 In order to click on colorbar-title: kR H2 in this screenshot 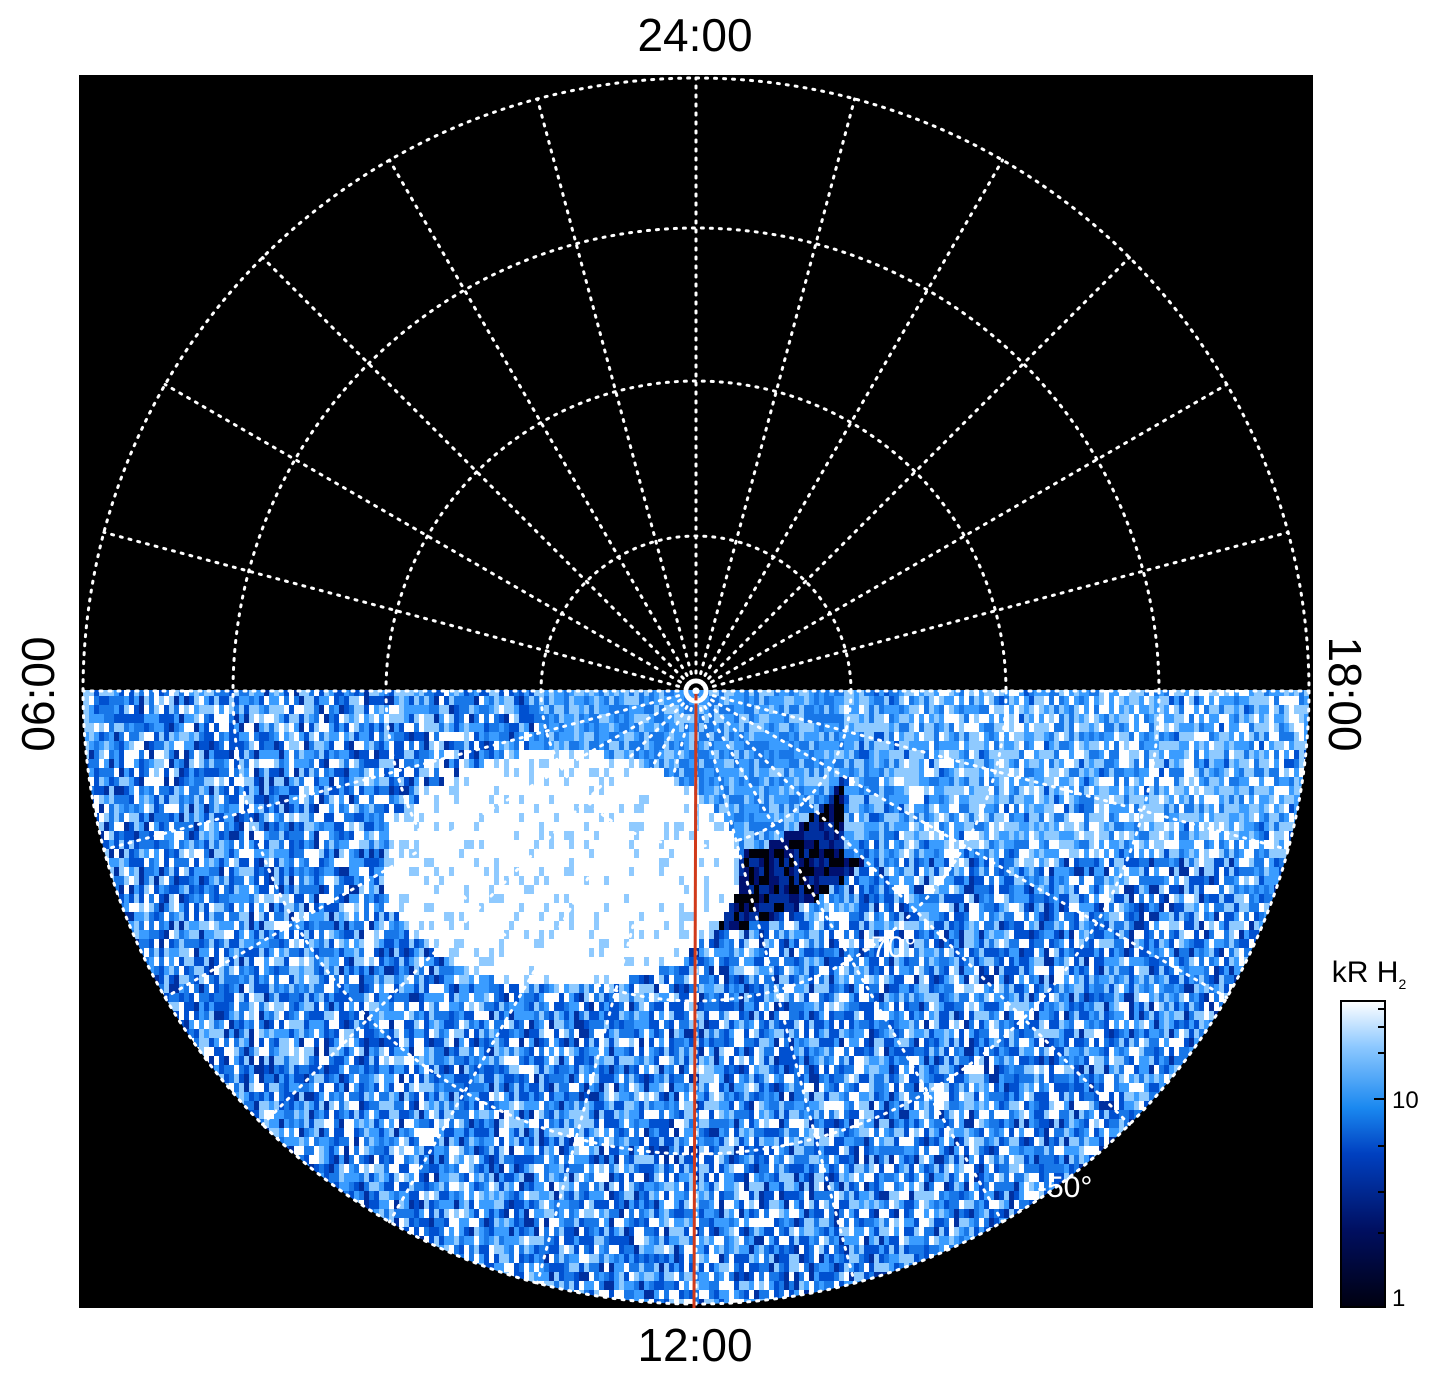, I will do `click(1369, 974)`.